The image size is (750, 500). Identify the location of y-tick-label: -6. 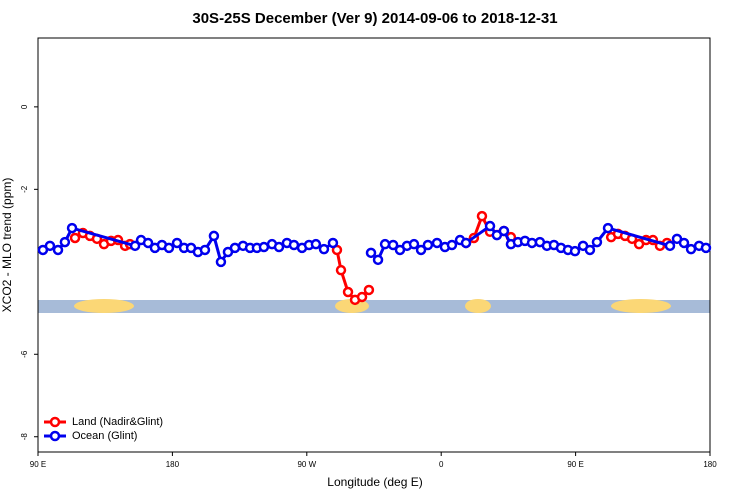
(24, 354).